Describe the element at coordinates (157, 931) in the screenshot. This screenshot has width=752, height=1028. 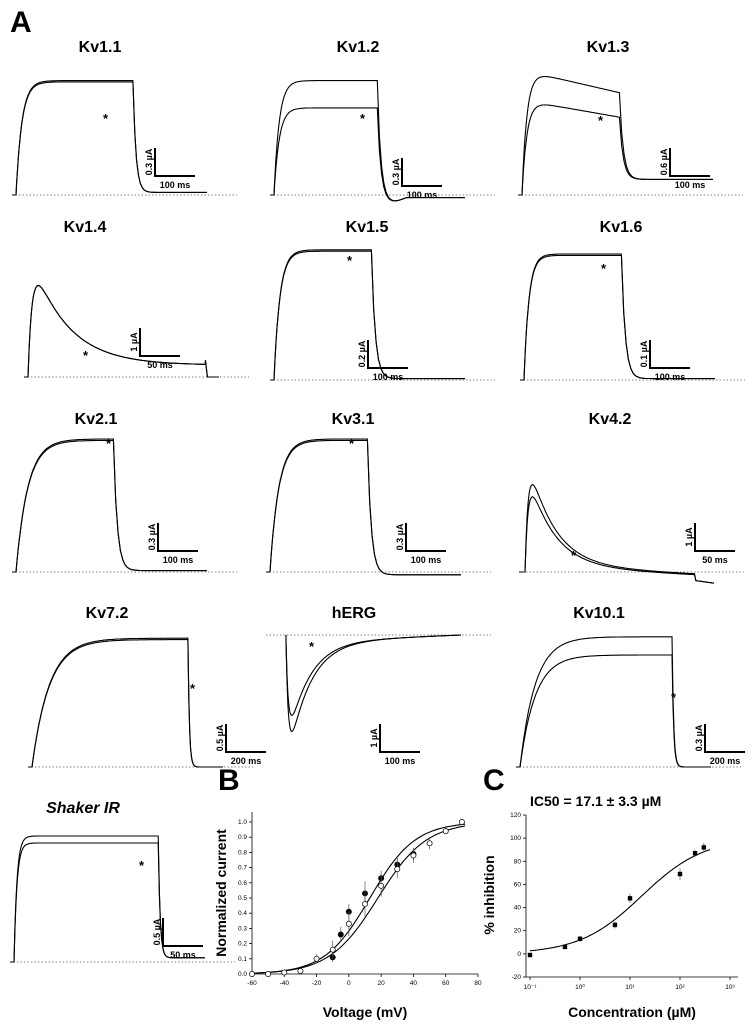
I see `y-scale-label-shaker-ir: 0.5 µA` at that location.